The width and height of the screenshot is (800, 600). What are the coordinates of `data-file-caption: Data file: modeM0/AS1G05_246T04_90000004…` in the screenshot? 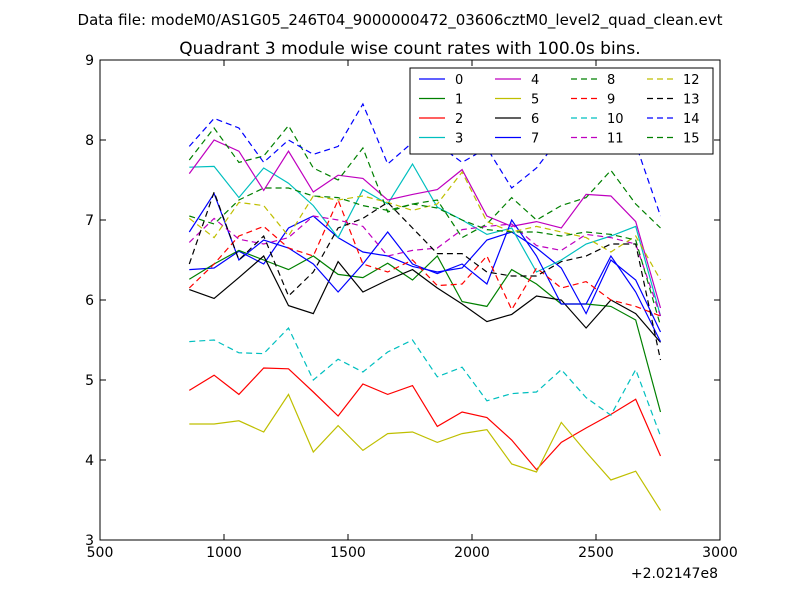 It's located at (400, 20).